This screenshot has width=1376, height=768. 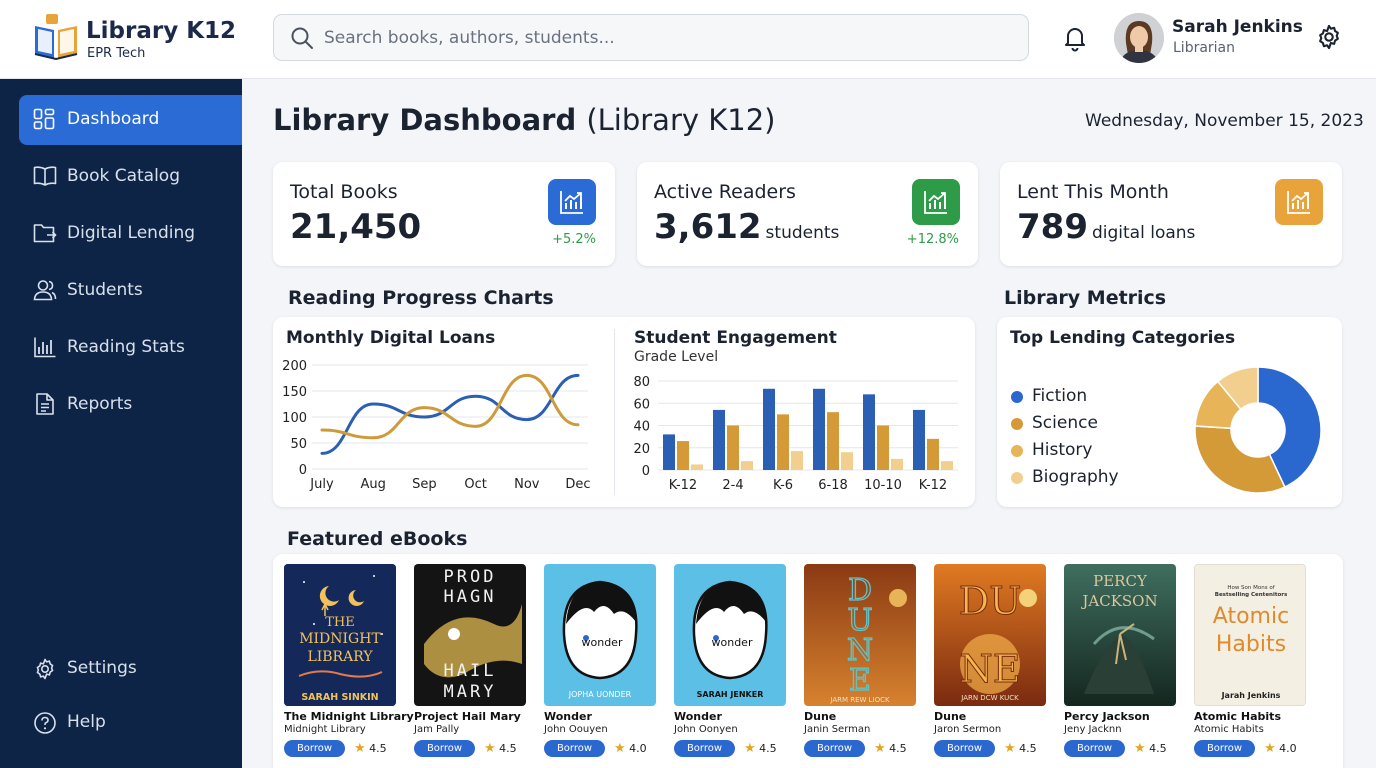 I want to click on y-tick-label: 50, so click(x=298, y=444).